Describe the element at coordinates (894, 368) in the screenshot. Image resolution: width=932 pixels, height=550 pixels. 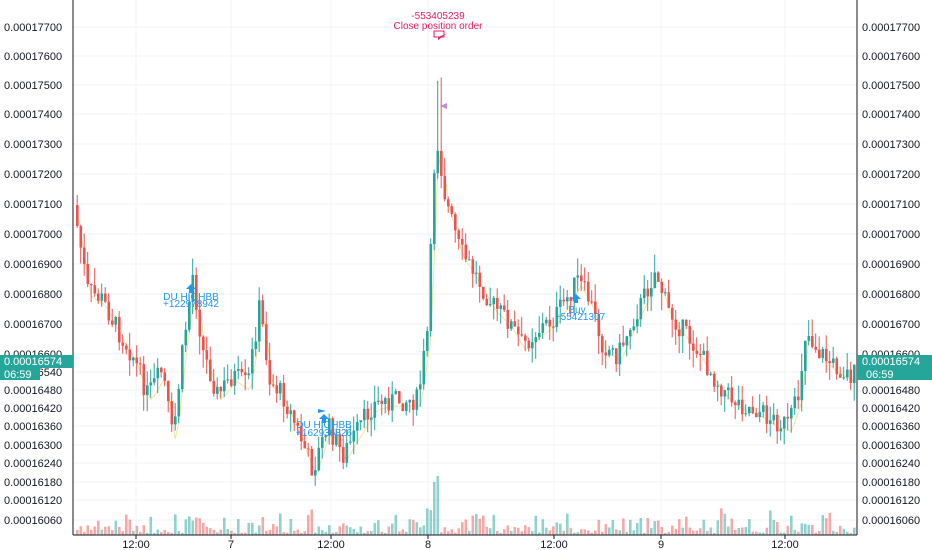
I see `last-price-tag-right: 0.00016574 06:59` at that location.